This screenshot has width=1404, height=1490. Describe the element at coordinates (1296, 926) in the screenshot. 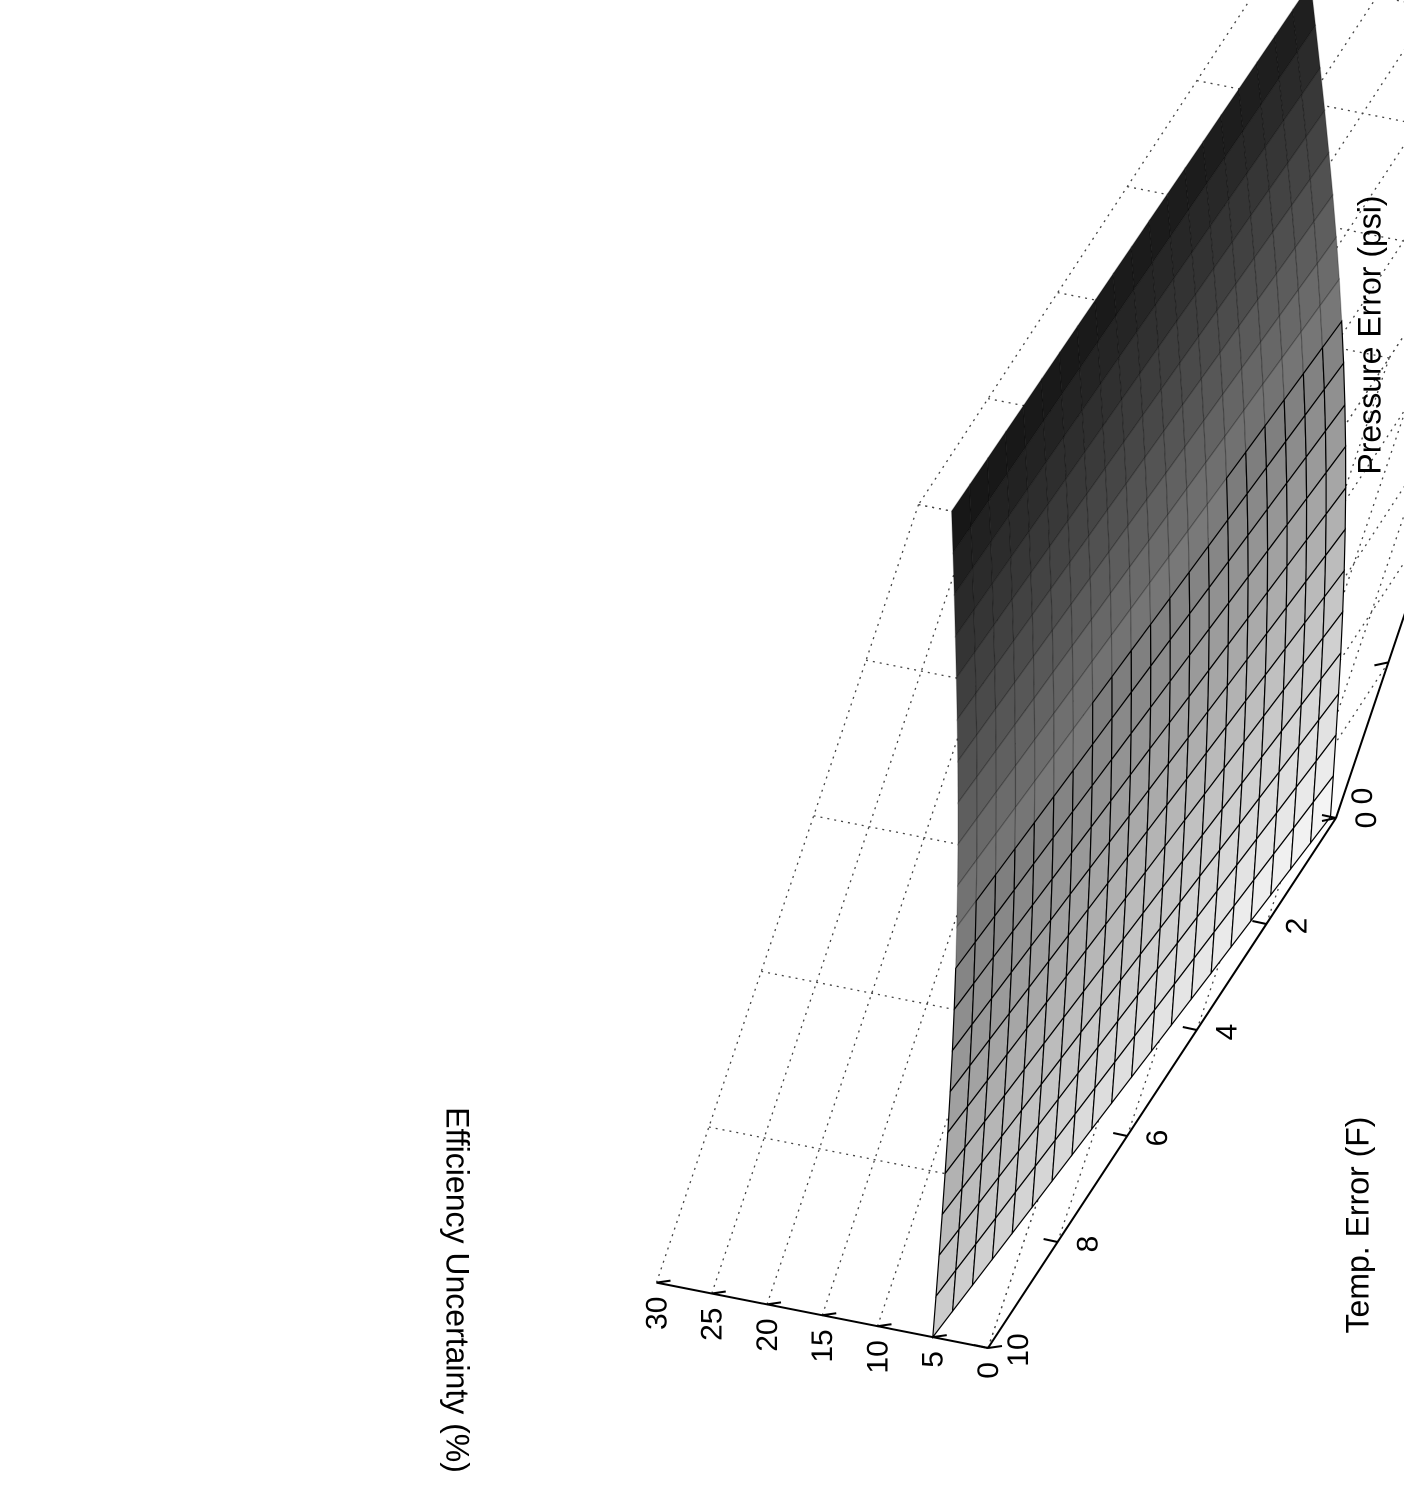

I see `x-tick-label: 2` at that location.